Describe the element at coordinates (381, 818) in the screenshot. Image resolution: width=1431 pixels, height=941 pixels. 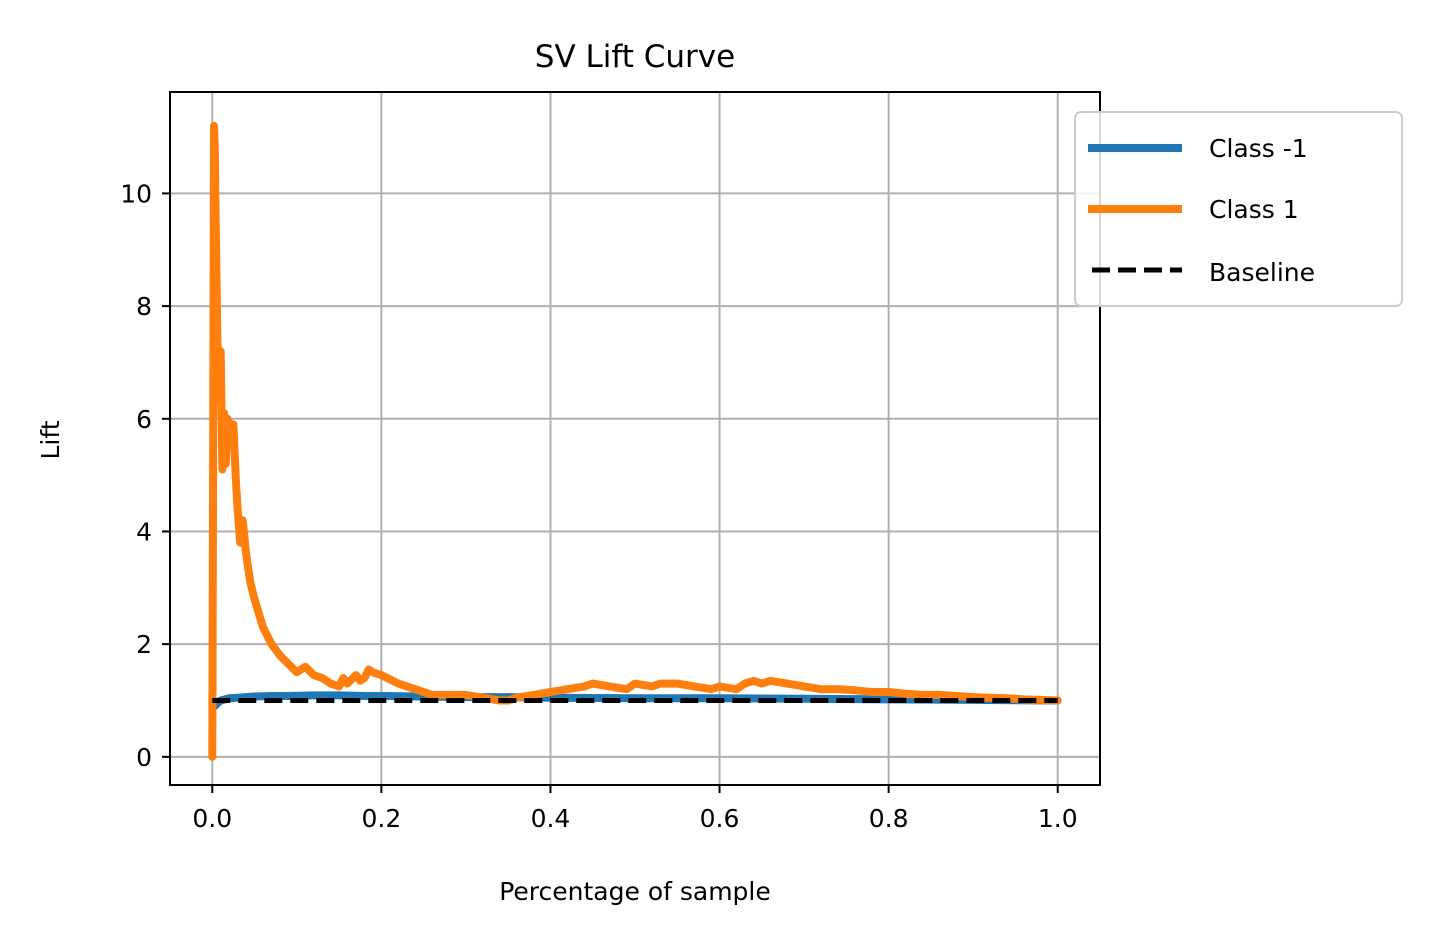
I see `x-tick-label: 0.2` at that location.